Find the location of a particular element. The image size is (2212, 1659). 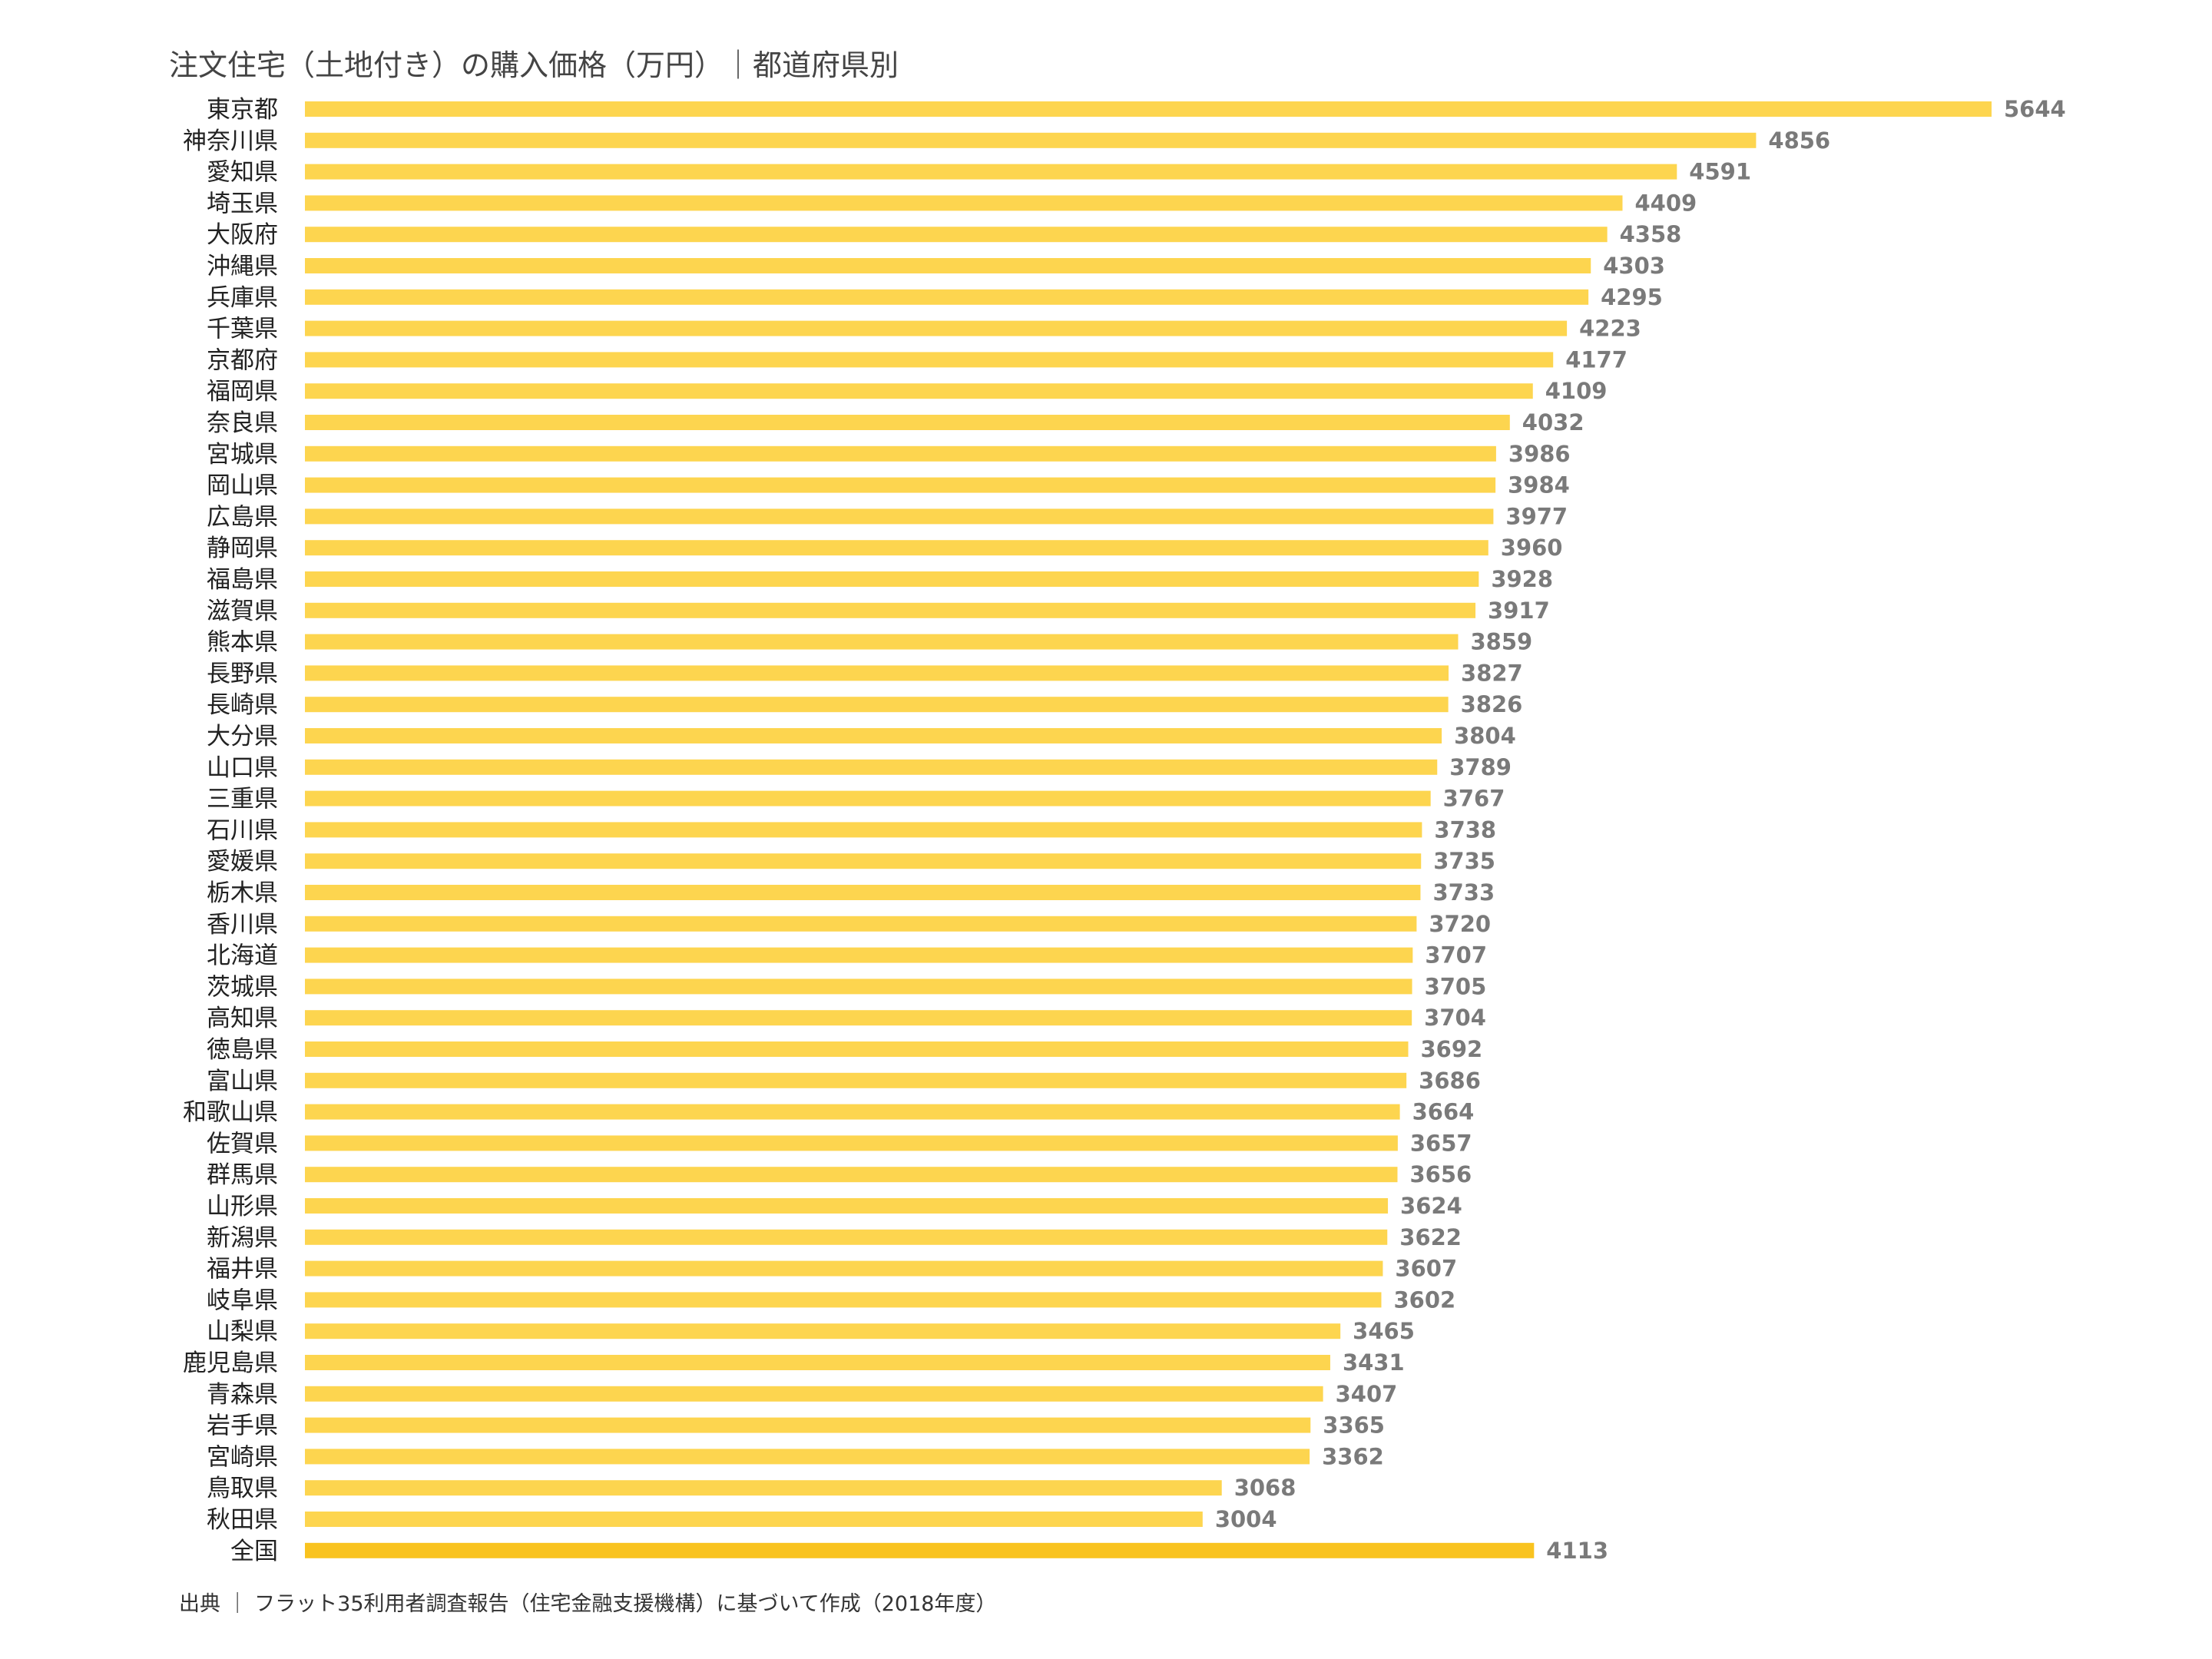

category-label: 富山県 is located at coordinates (243, 1081).